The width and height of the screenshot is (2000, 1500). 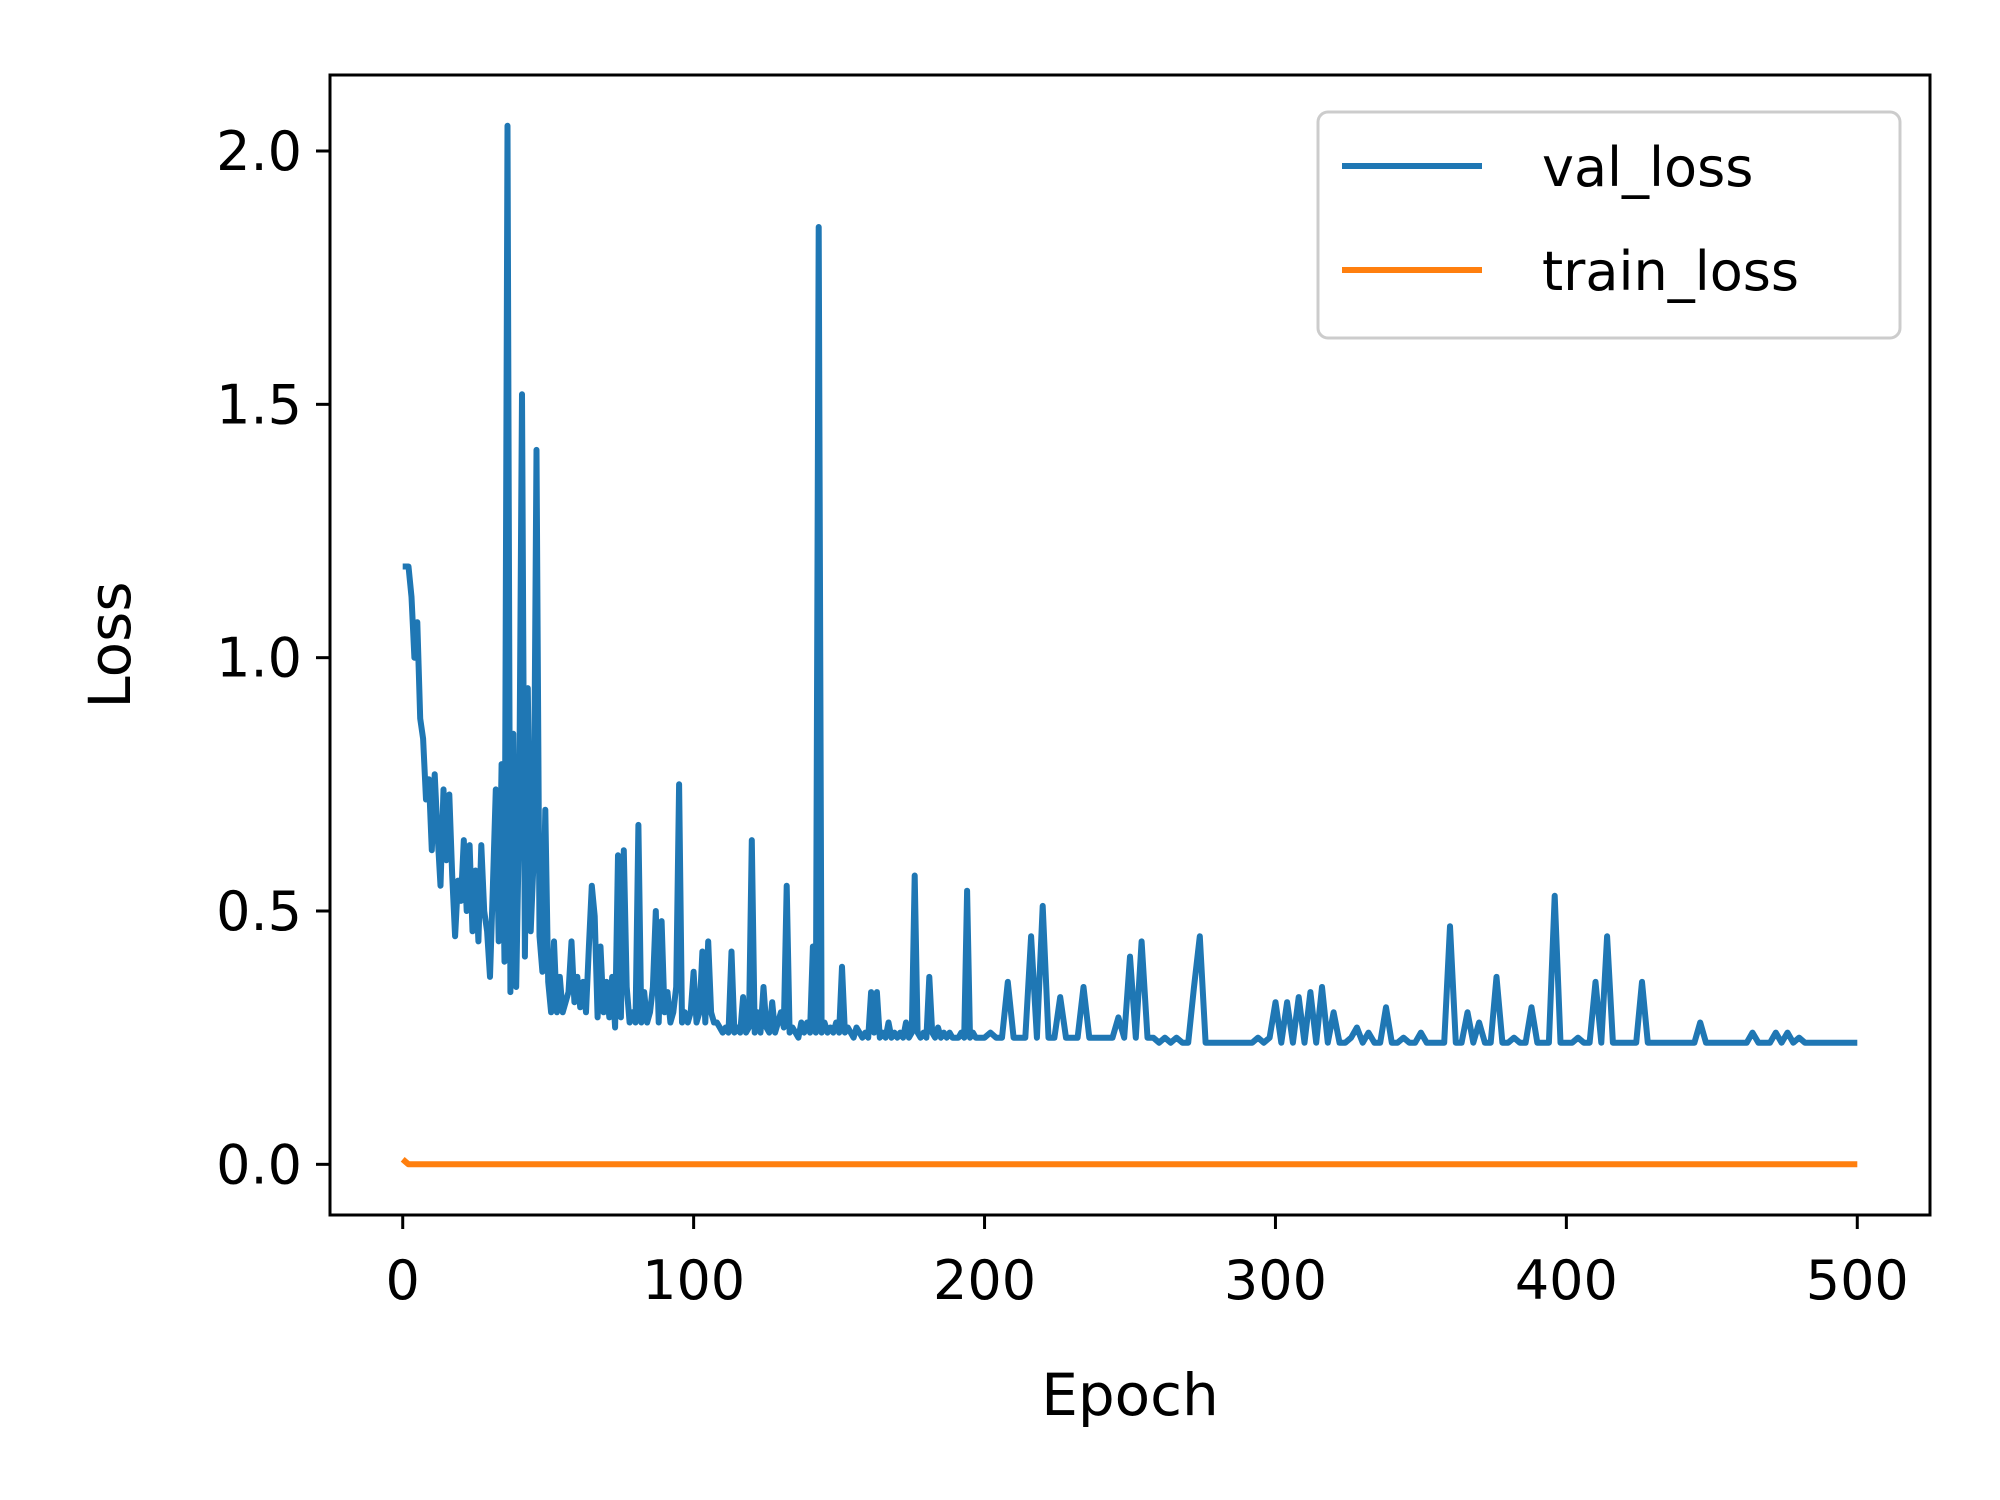 I want to click on x-tick-label: 0, so click(x=403, y=1280).